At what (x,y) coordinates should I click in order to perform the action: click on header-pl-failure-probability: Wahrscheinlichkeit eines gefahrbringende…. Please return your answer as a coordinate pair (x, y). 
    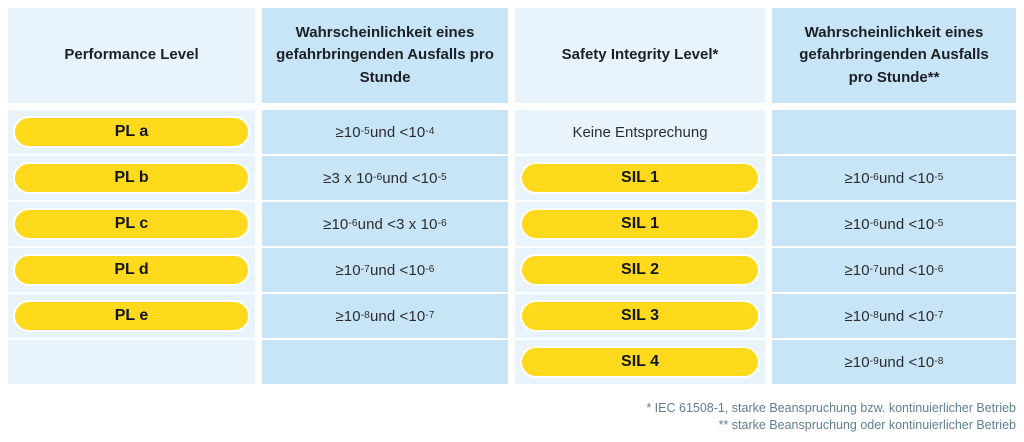
    Looking at the image, I should click on (385, 55).